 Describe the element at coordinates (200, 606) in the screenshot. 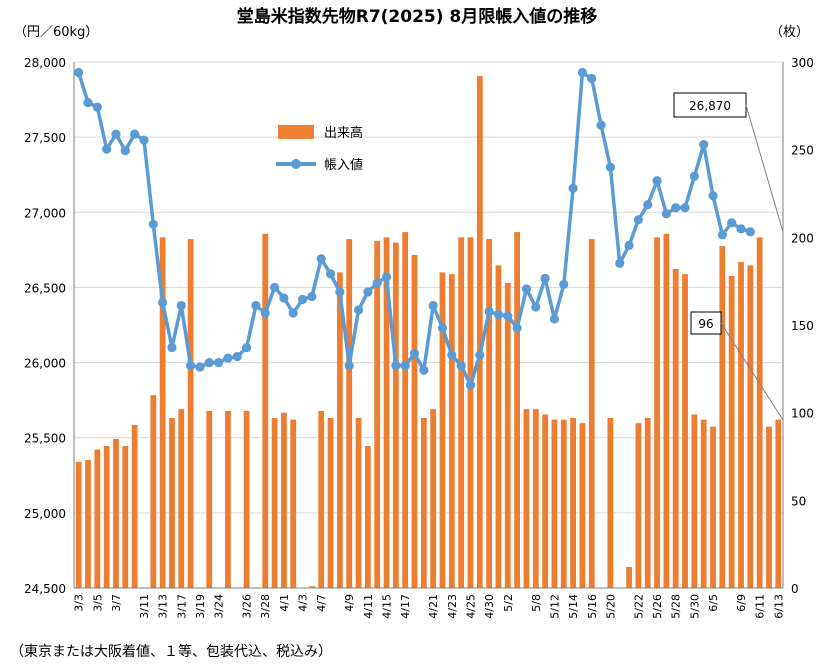

I see `x-tick-label: 3/19` at that location.